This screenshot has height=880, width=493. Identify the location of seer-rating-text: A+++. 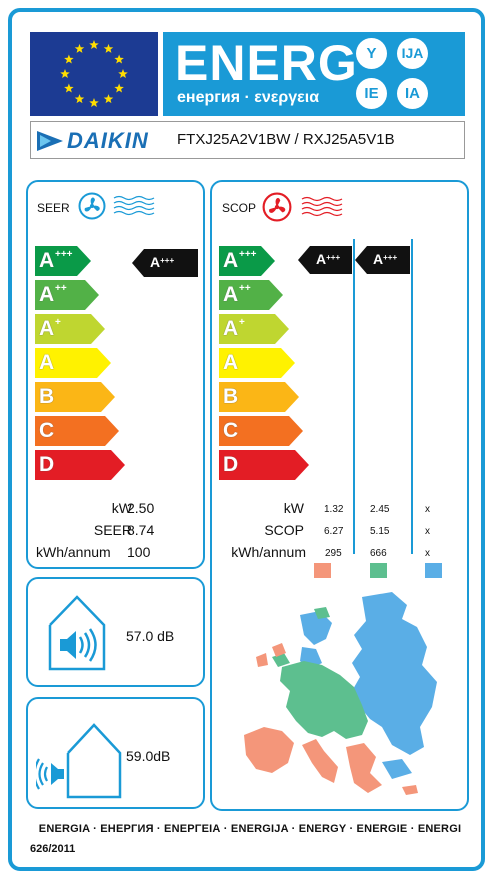
(162, 262).